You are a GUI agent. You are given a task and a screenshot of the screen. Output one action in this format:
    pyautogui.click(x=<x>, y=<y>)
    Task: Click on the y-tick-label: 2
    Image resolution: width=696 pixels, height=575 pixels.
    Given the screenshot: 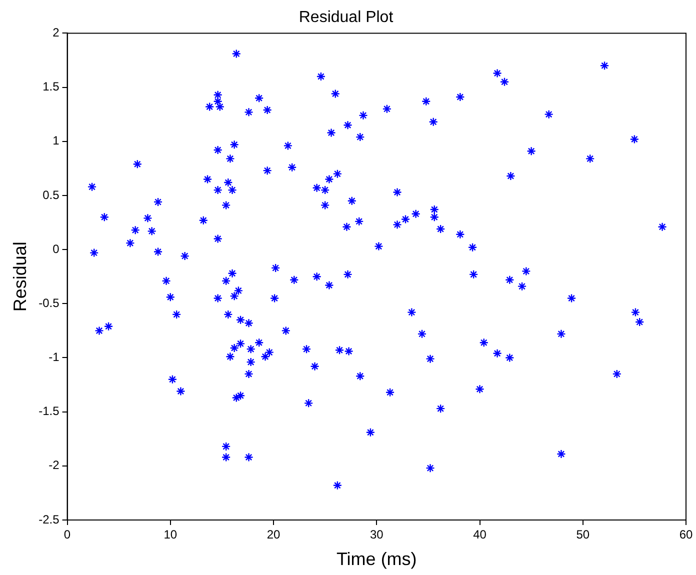 What is the action you would take?
    pyautogui.click(x=56, y=33)
    